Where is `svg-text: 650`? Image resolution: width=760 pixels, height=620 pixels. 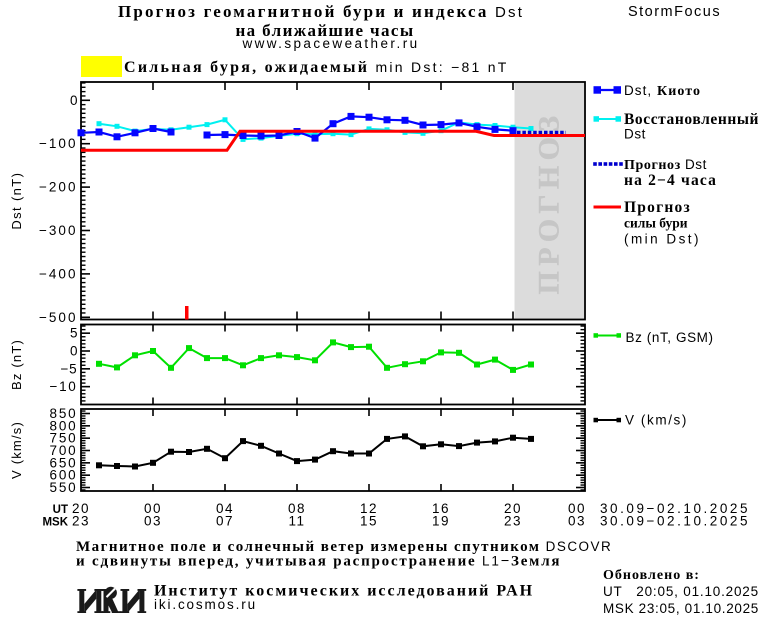 svg-text: 650 is located at coordinates (64, 462).